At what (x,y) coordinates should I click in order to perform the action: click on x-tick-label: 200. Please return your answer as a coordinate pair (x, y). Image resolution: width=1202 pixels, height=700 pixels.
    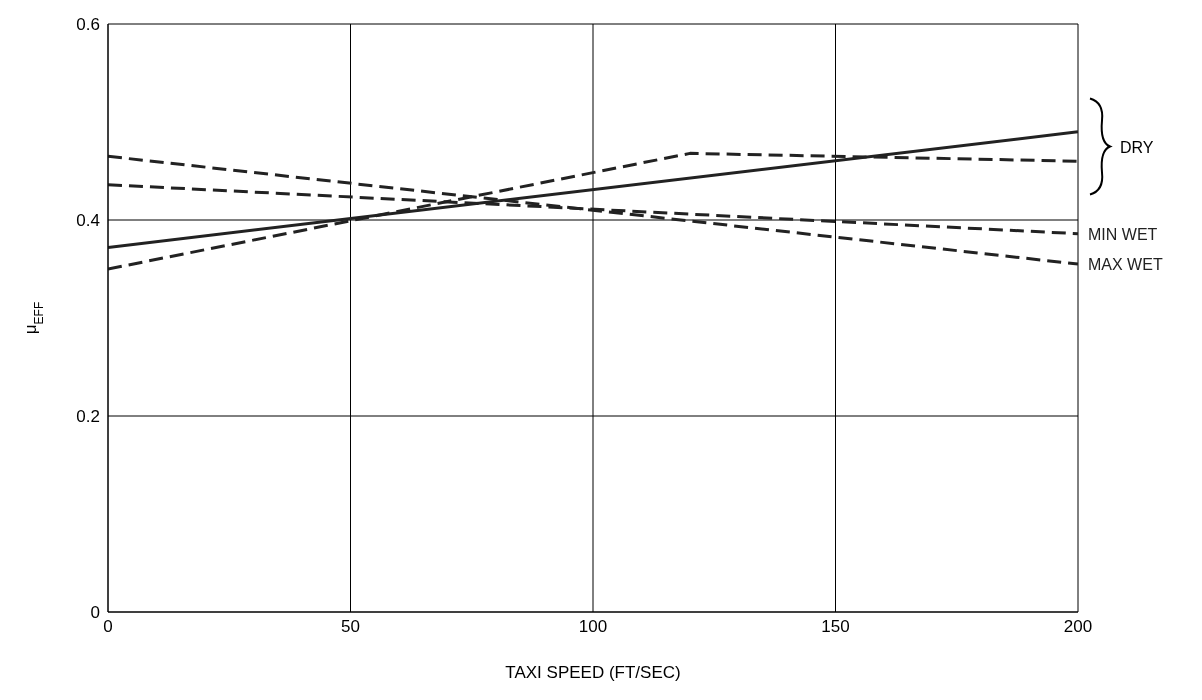
    Looking at the image, I should click on (1078, 627).